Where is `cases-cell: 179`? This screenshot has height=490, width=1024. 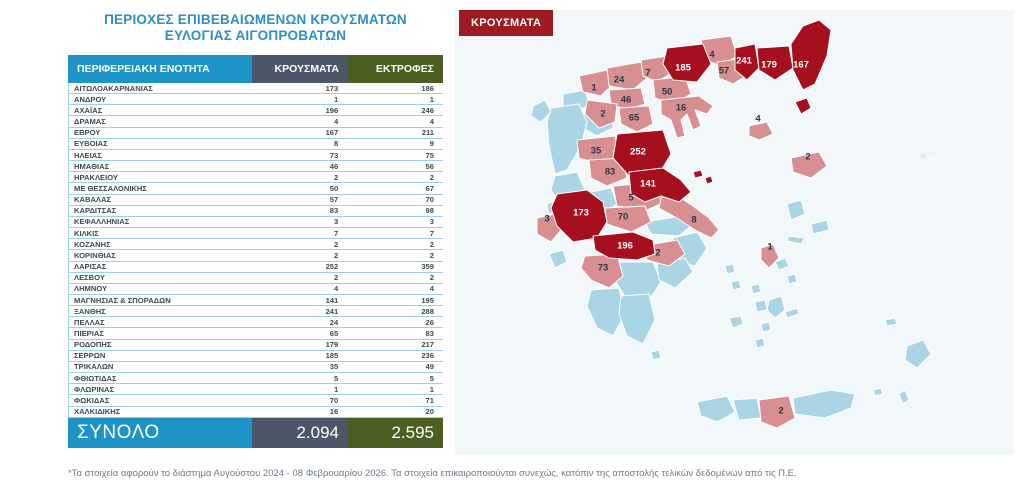 cases-cell: 179 is located at coordinates (332, 345).